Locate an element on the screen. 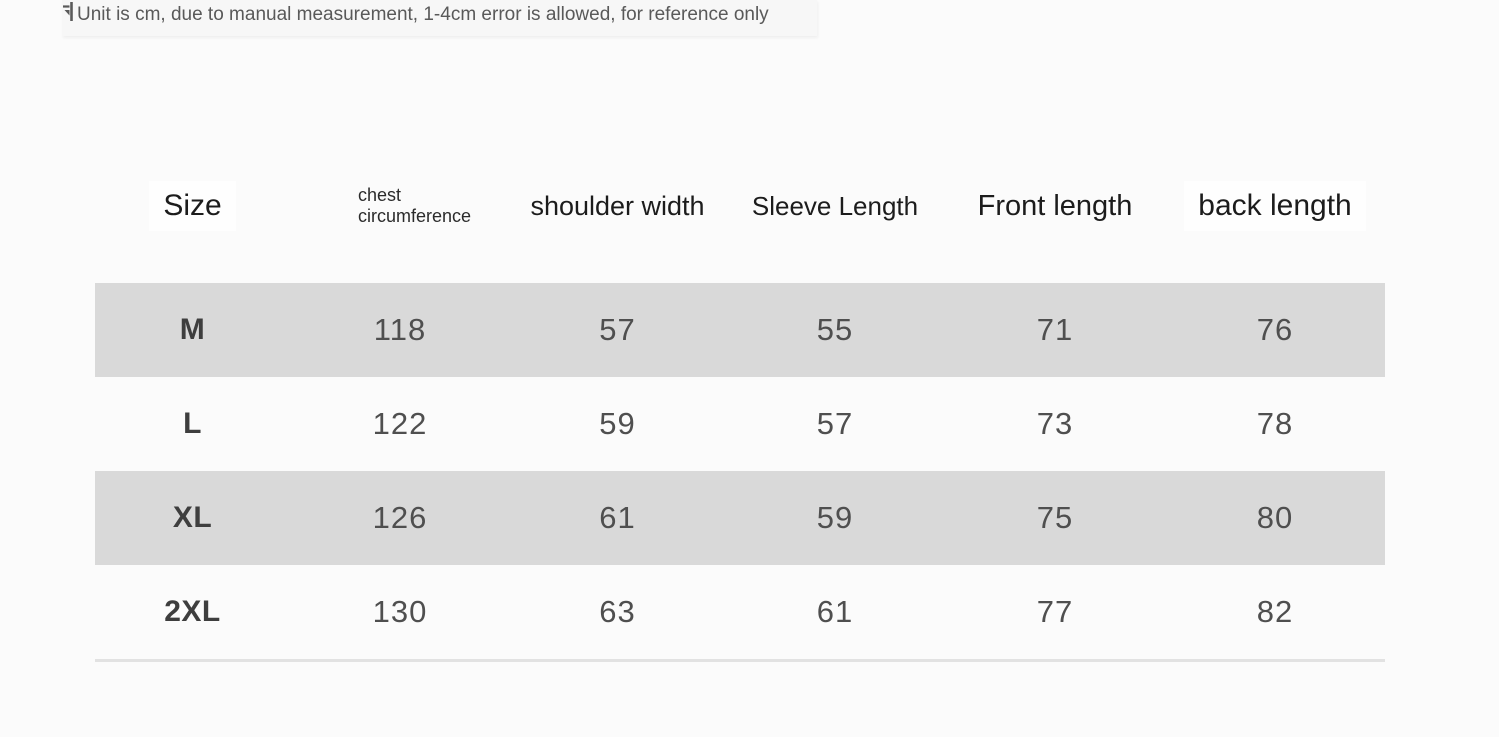  cell-front-length: 75 is located at coordinates (1055, 517).